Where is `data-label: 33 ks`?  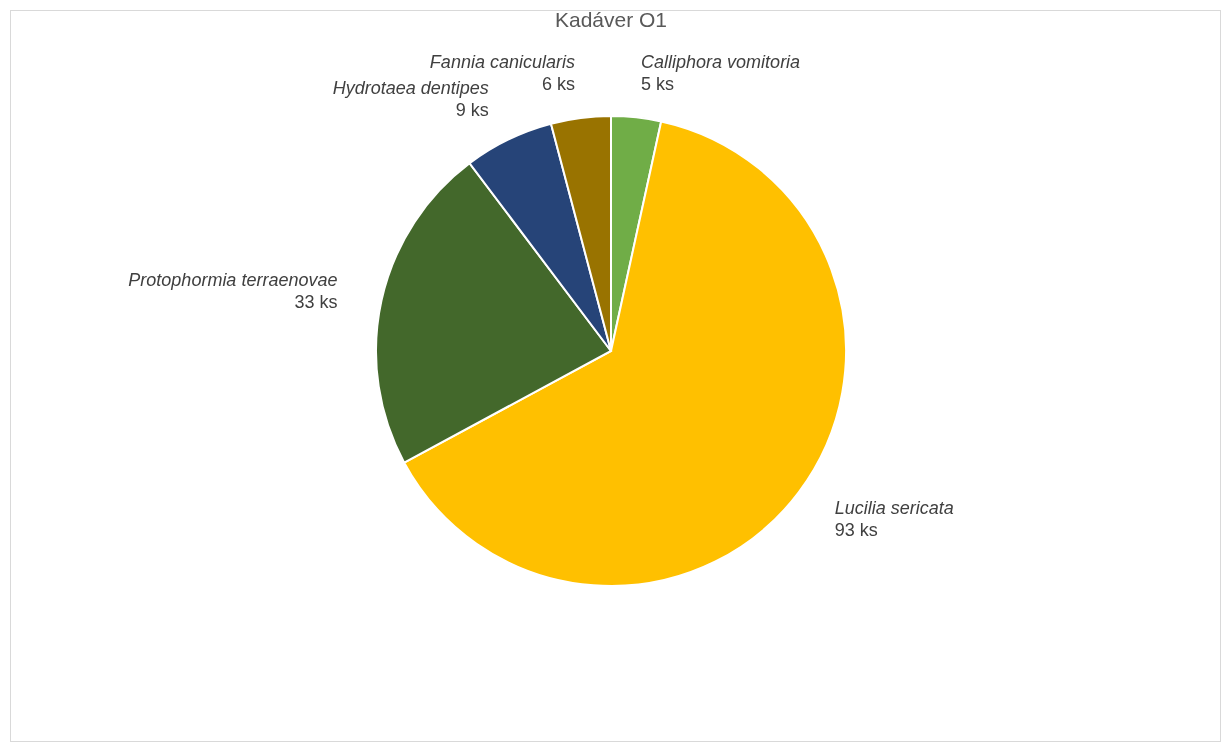 data-label: 33 ks is located at coordinates (316, 302).